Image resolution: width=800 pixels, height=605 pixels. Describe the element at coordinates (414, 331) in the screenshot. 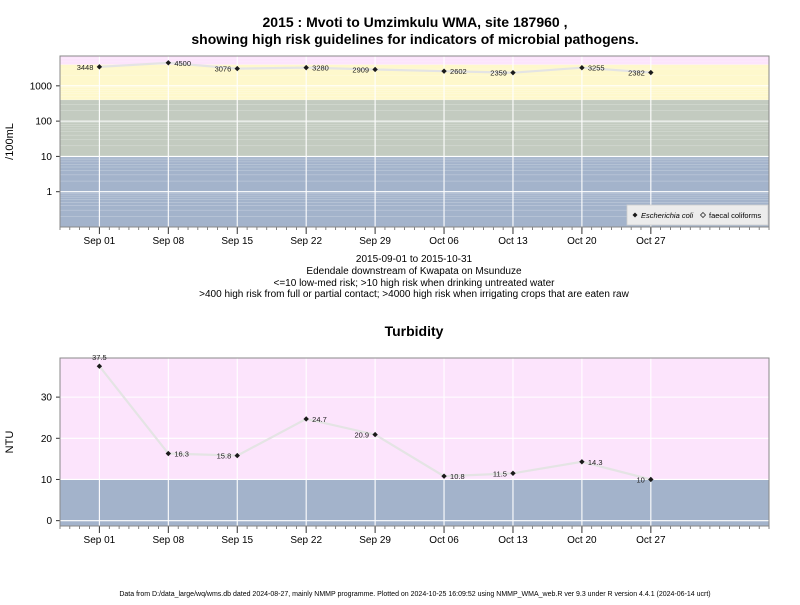

I see `chart2-title: Turbidity` at that location.